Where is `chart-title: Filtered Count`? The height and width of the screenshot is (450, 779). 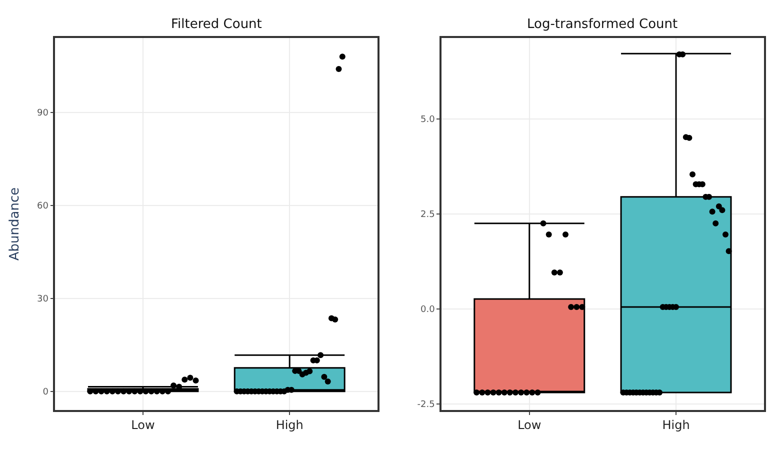
chart-title: Filtered Count is located at coordinates (216, 24).